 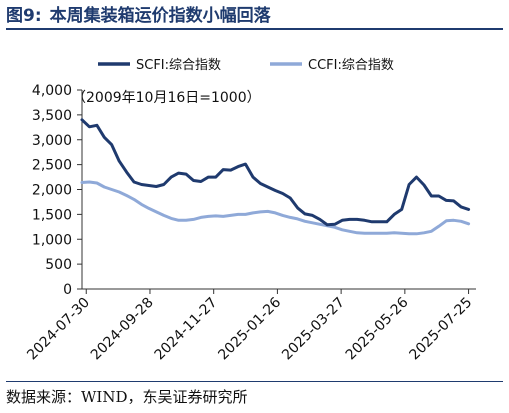 I want to click on y-tick-label: 3,000, so click(x=52, y=141).